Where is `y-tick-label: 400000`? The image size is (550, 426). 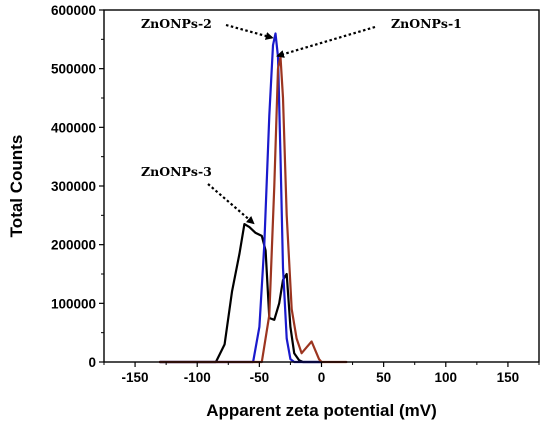
y-tick-label: 400000 is located at coordinates (73, 127).